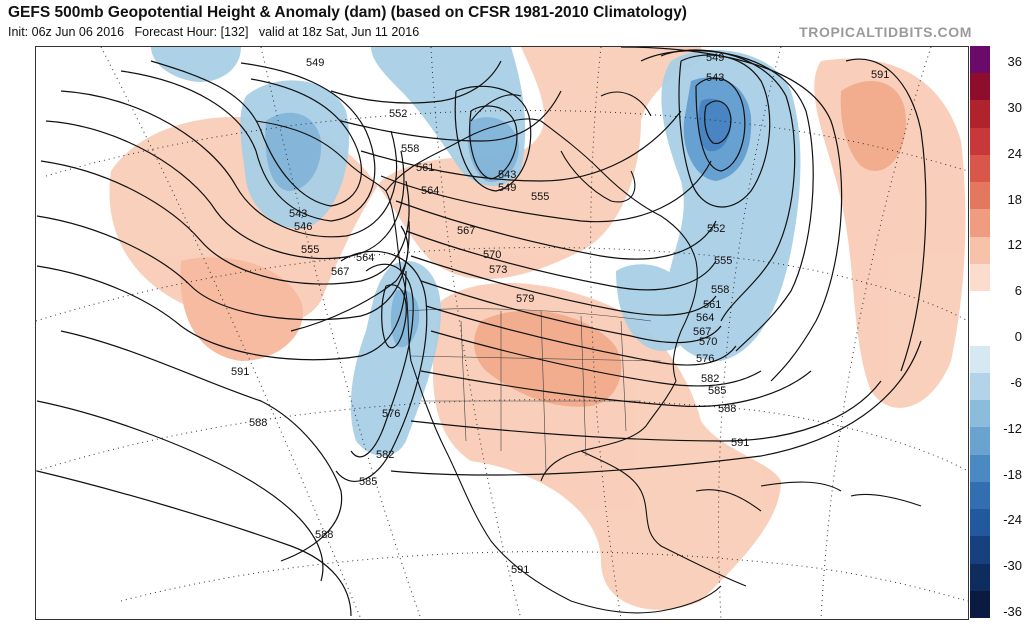  Describe the element at coordinates (498, 270) in the screenshot. I see `contour-label: 573` at that location.